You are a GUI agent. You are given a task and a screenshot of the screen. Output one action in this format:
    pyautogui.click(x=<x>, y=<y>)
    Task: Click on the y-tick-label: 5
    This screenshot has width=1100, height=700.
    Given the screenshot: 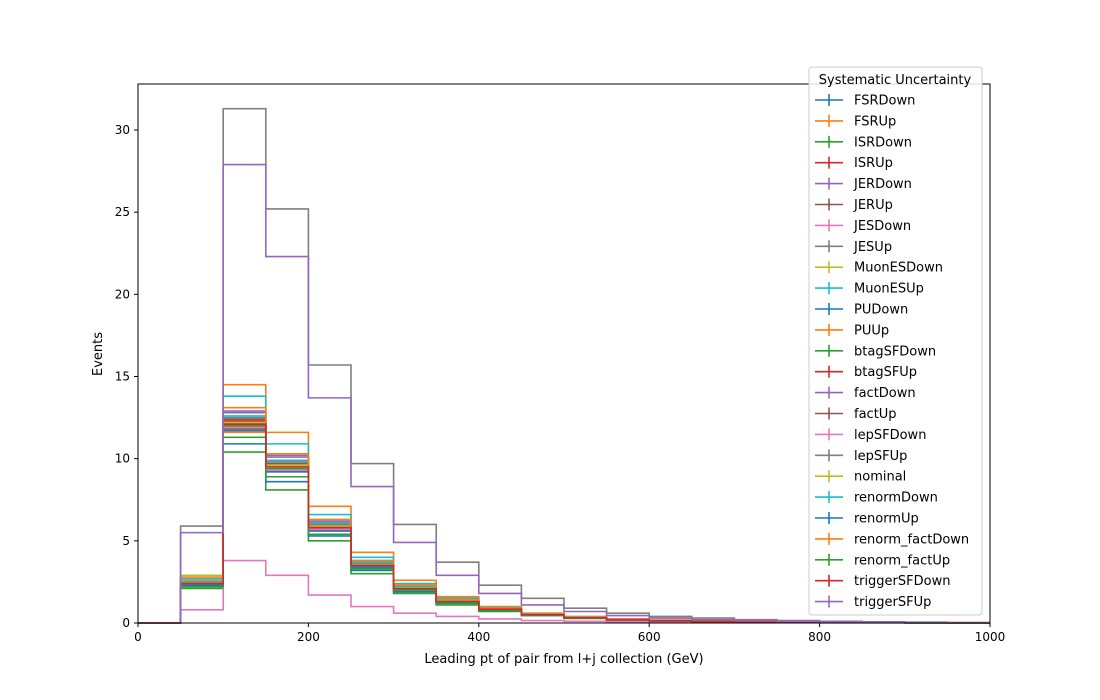 What is the action you would take?
    pyautogui.click(x=126, y=541)
    